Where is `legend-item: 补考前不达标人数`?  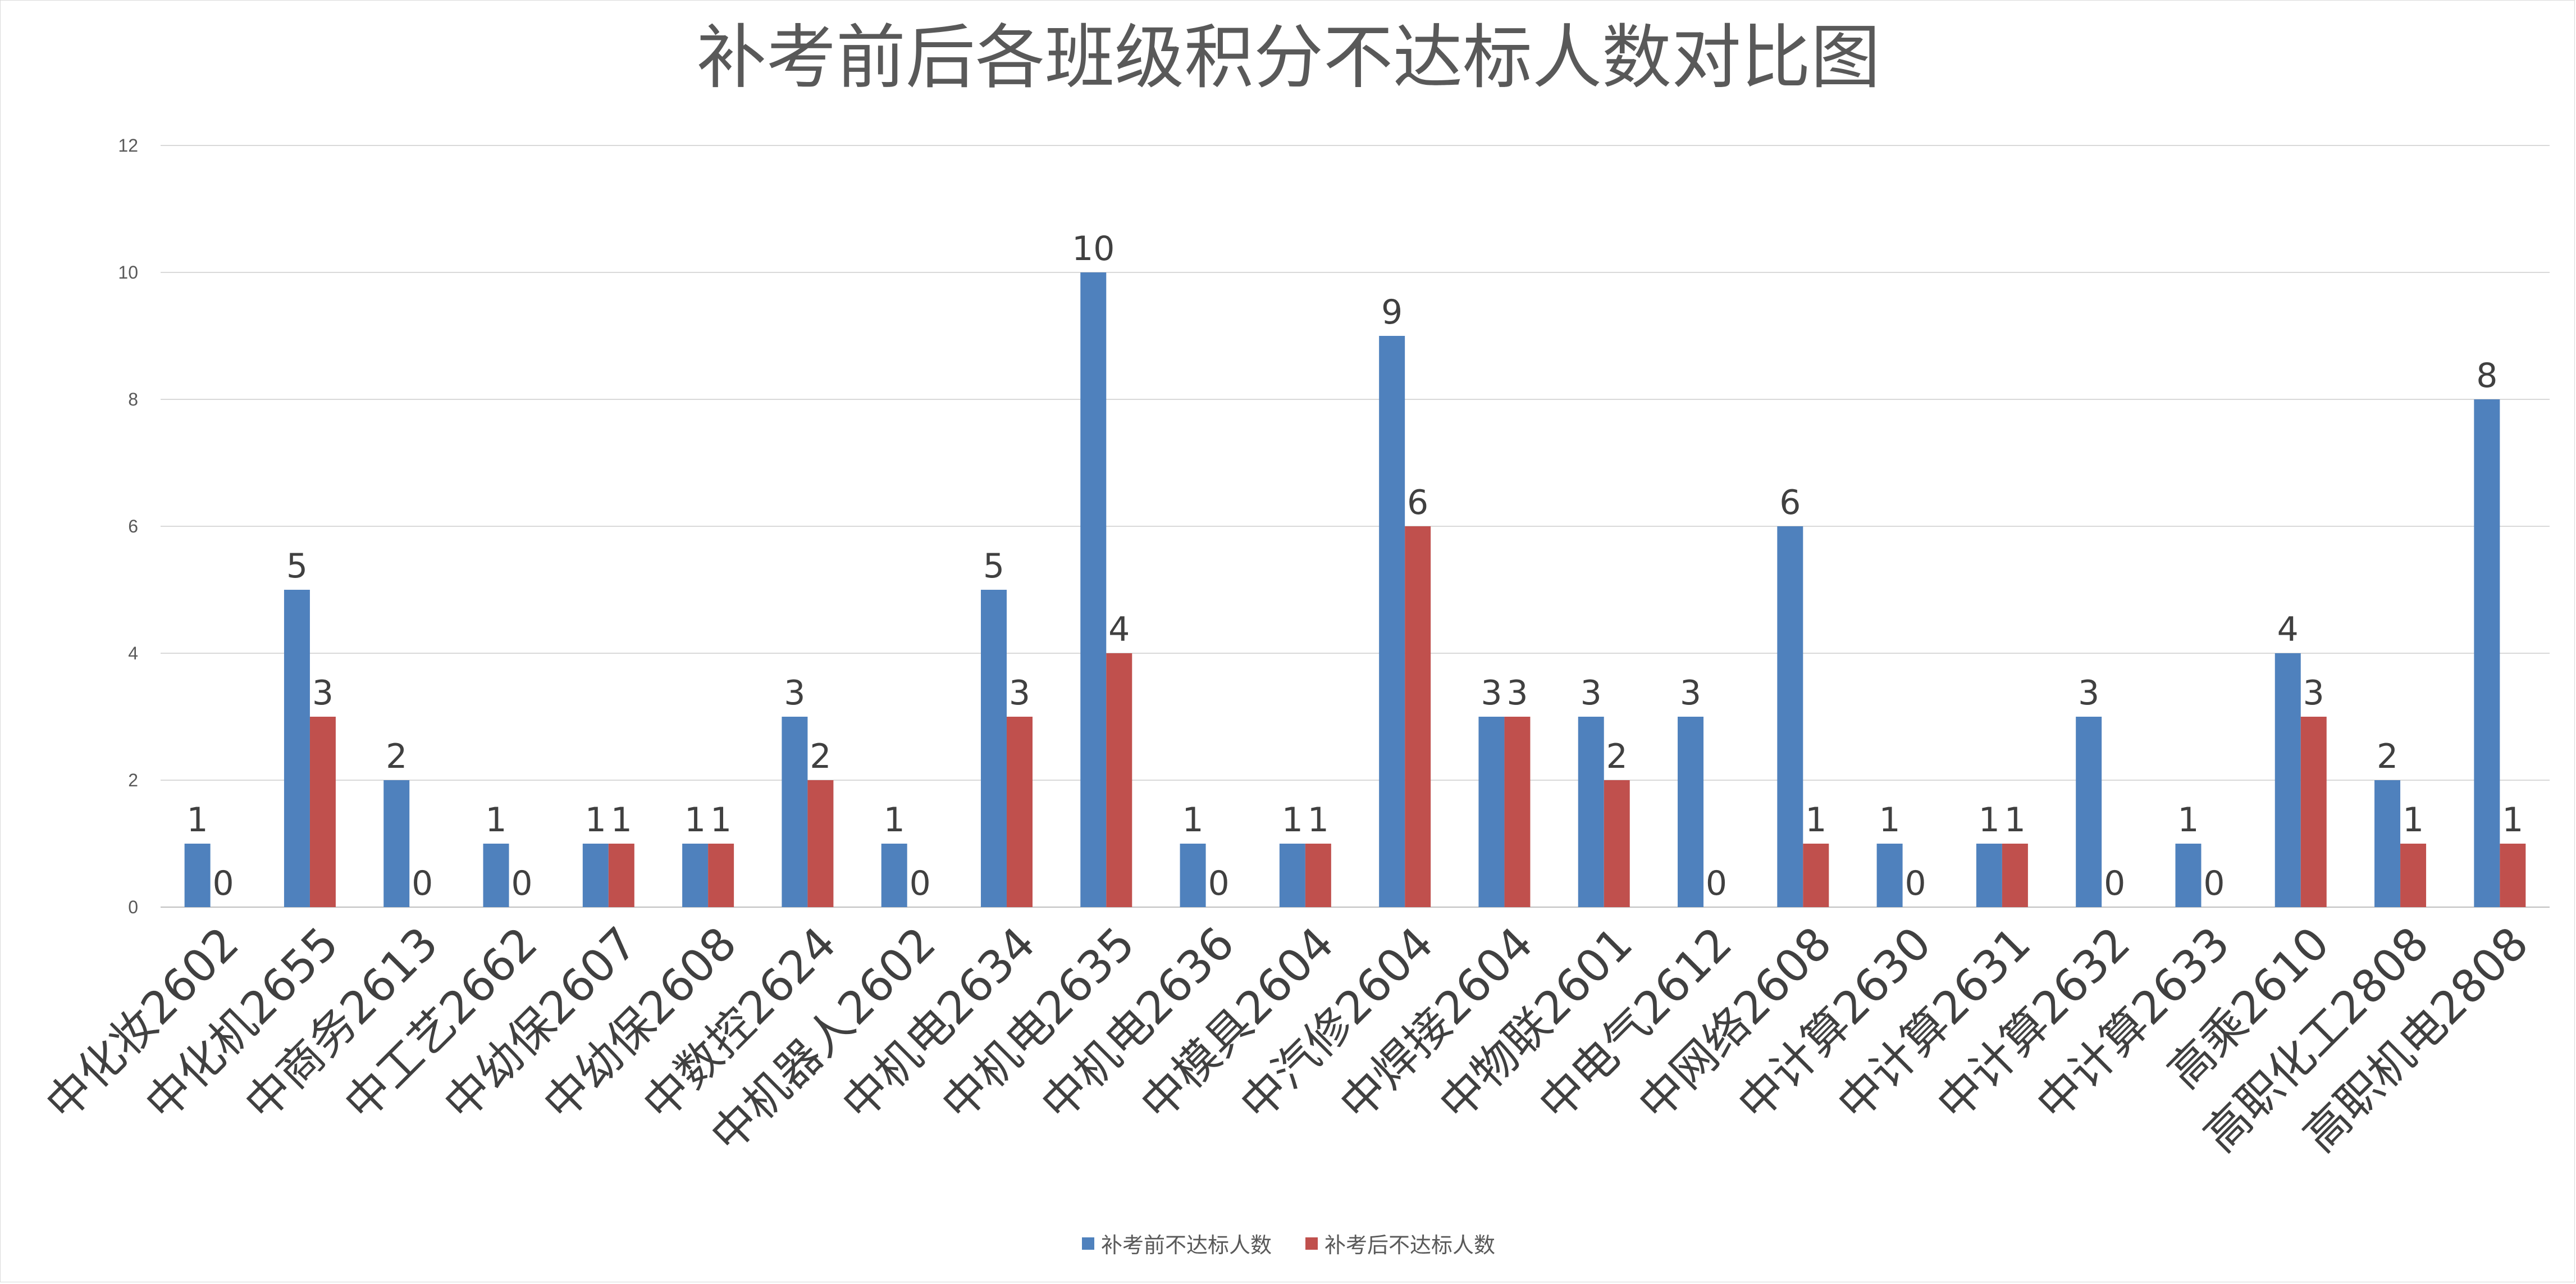
legend-item: 补考前不达标人数 is located at coordinates (1176, 1243).